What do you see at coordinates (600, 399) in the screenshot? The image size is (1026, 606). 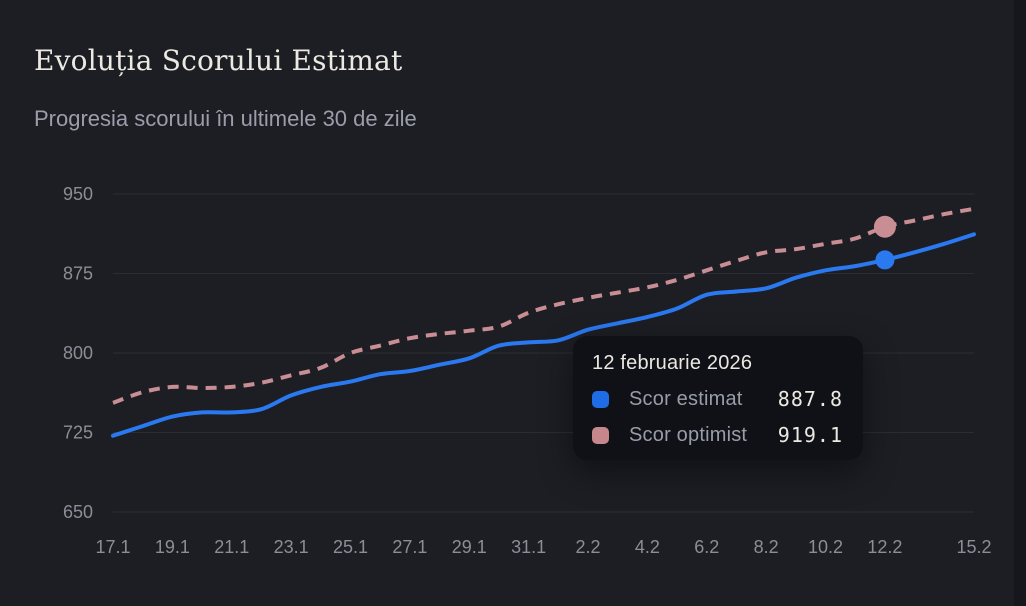 I see `estimated-series-swatch-icon` at bounding box center [600, 399].